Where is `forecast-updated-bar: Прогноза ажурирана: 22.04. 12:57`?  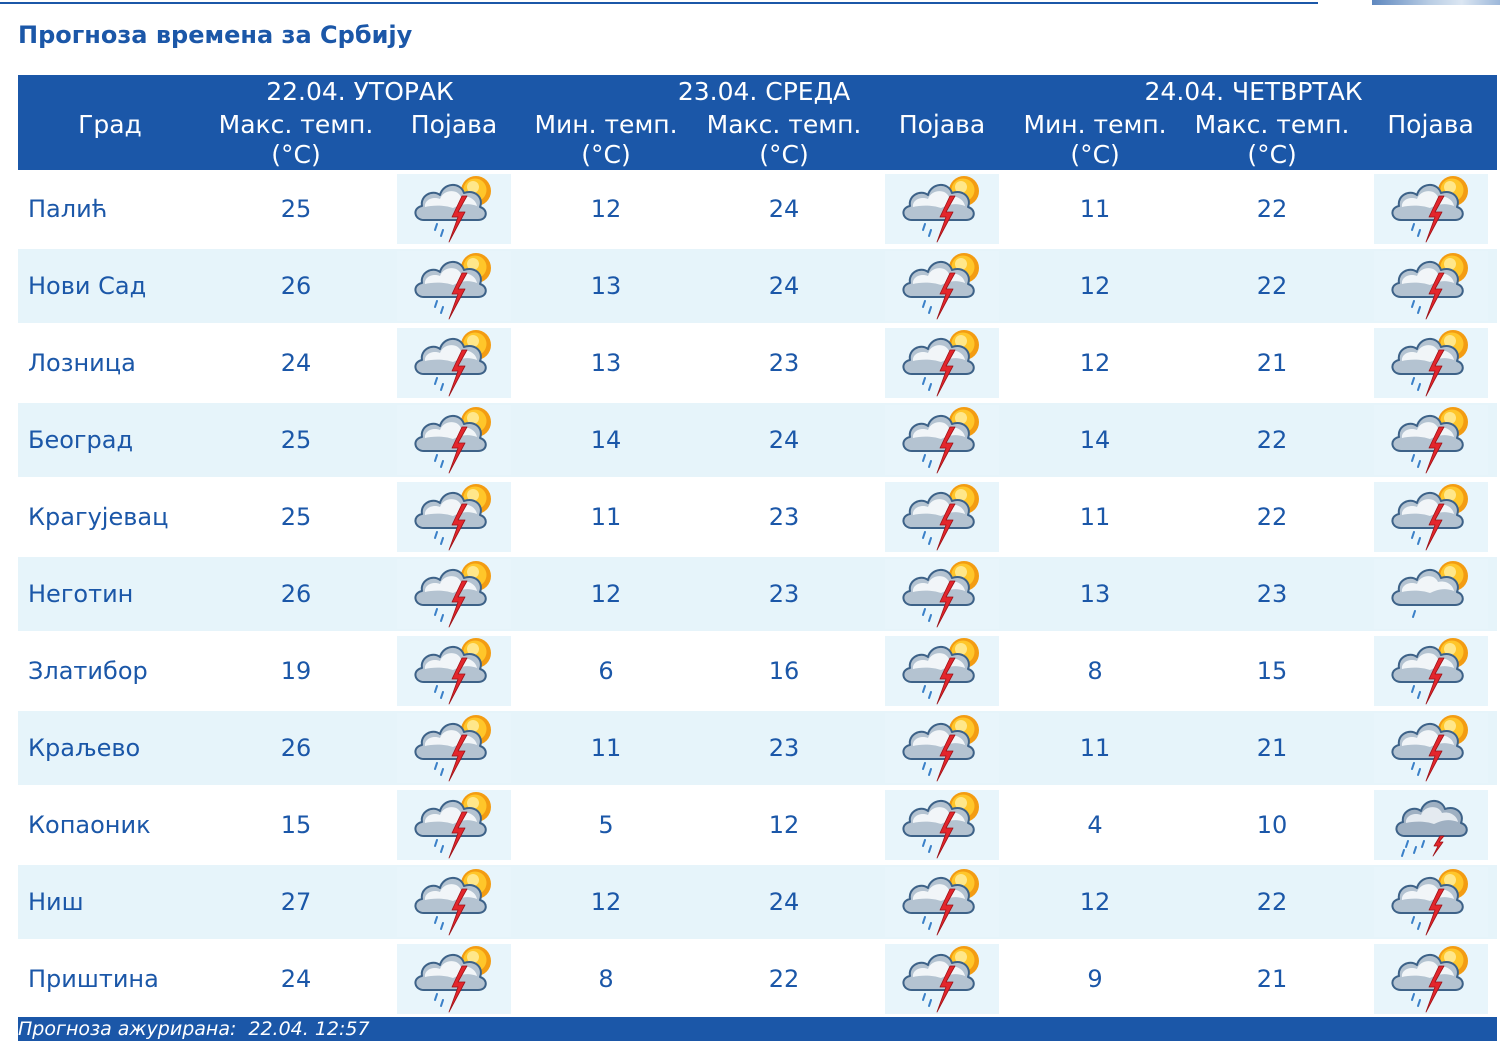
forecast-updated-bar: Прогноза ажурирана: 22.04. 12:57 is located at coordinates (757, 1029).